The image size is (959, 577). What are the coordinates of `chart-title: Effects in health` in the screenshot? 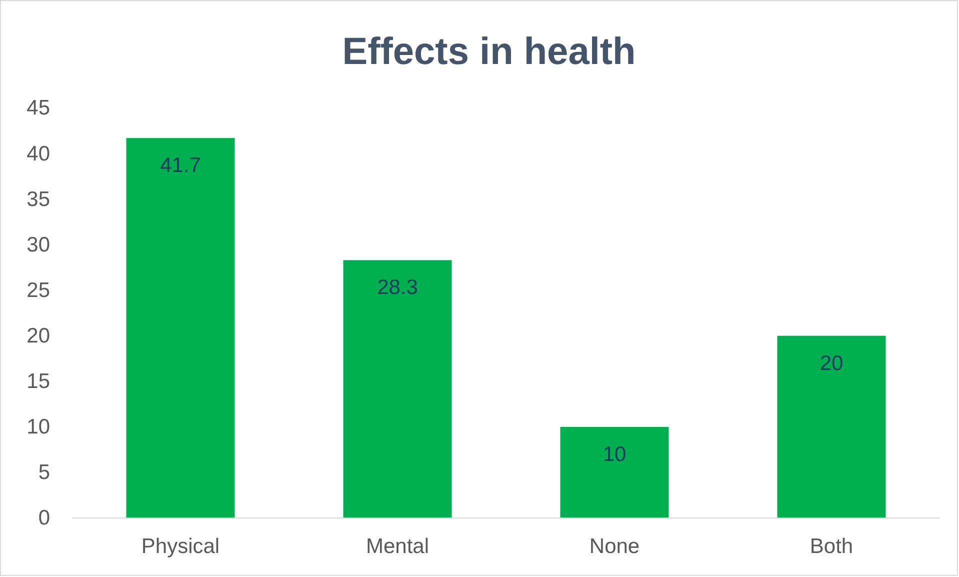 It's located at (489, 52).